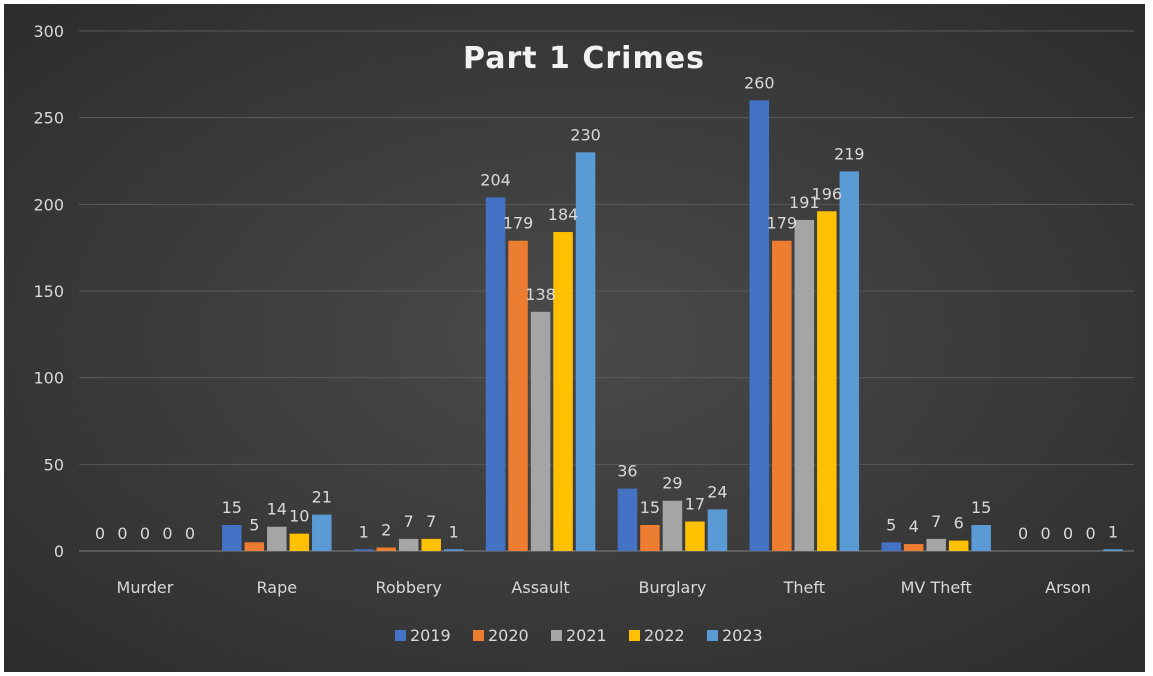 Image resolution: width=1153 pixels, height=676 pixels. I want to click on data-label: 196, so click(827, 193).